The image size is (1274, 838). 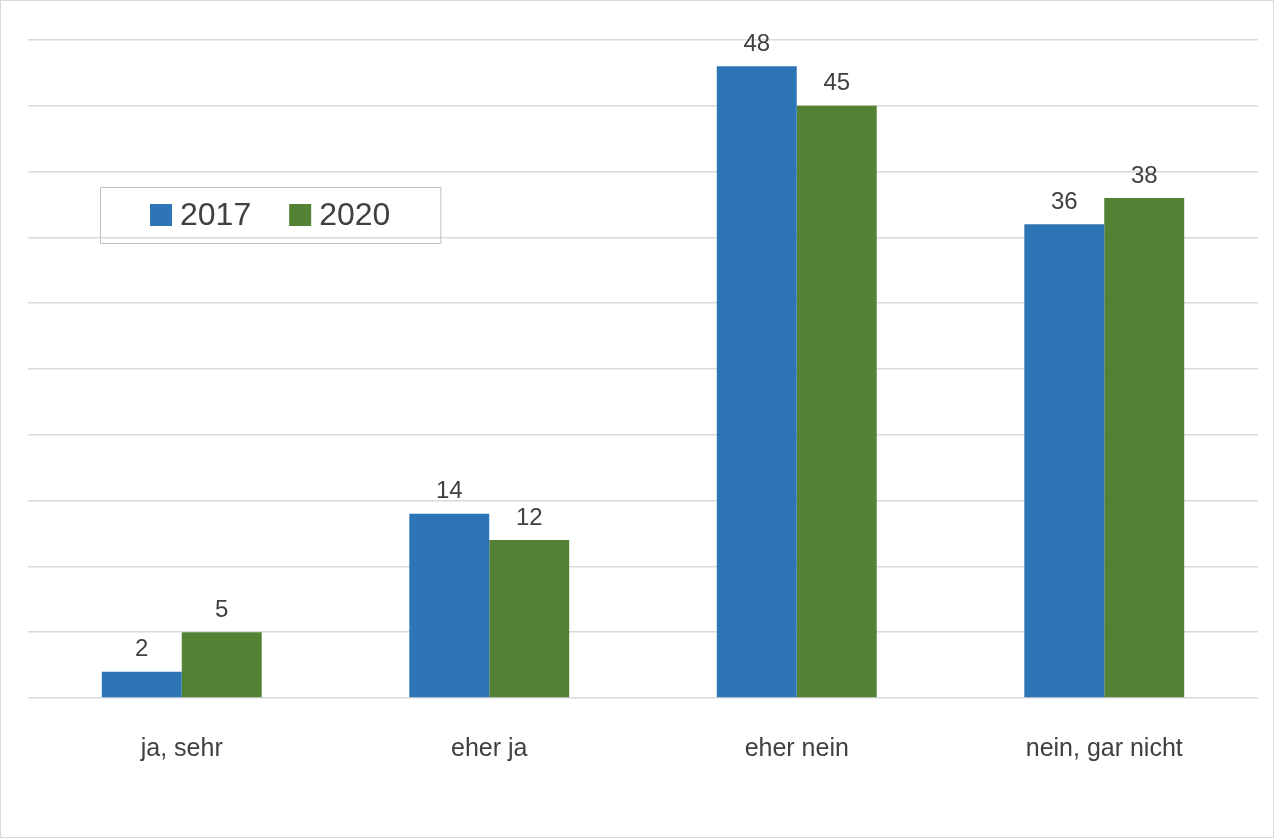 What do you see at coordinates (529, 516) in the screenshot?
I see `data-label: 12` at bounding box center [529, 516].